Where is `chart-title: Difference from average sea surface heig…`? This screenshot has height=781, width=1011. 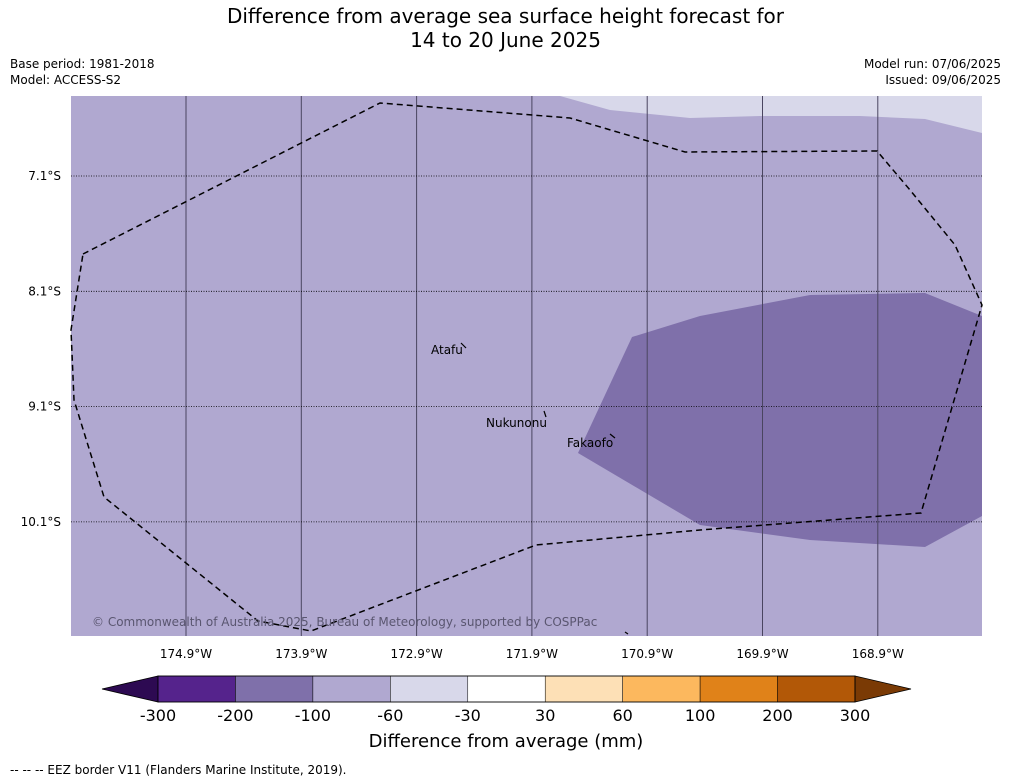
chart-title: Difference from average sea surface heig… is located at coordinates (505, 28).